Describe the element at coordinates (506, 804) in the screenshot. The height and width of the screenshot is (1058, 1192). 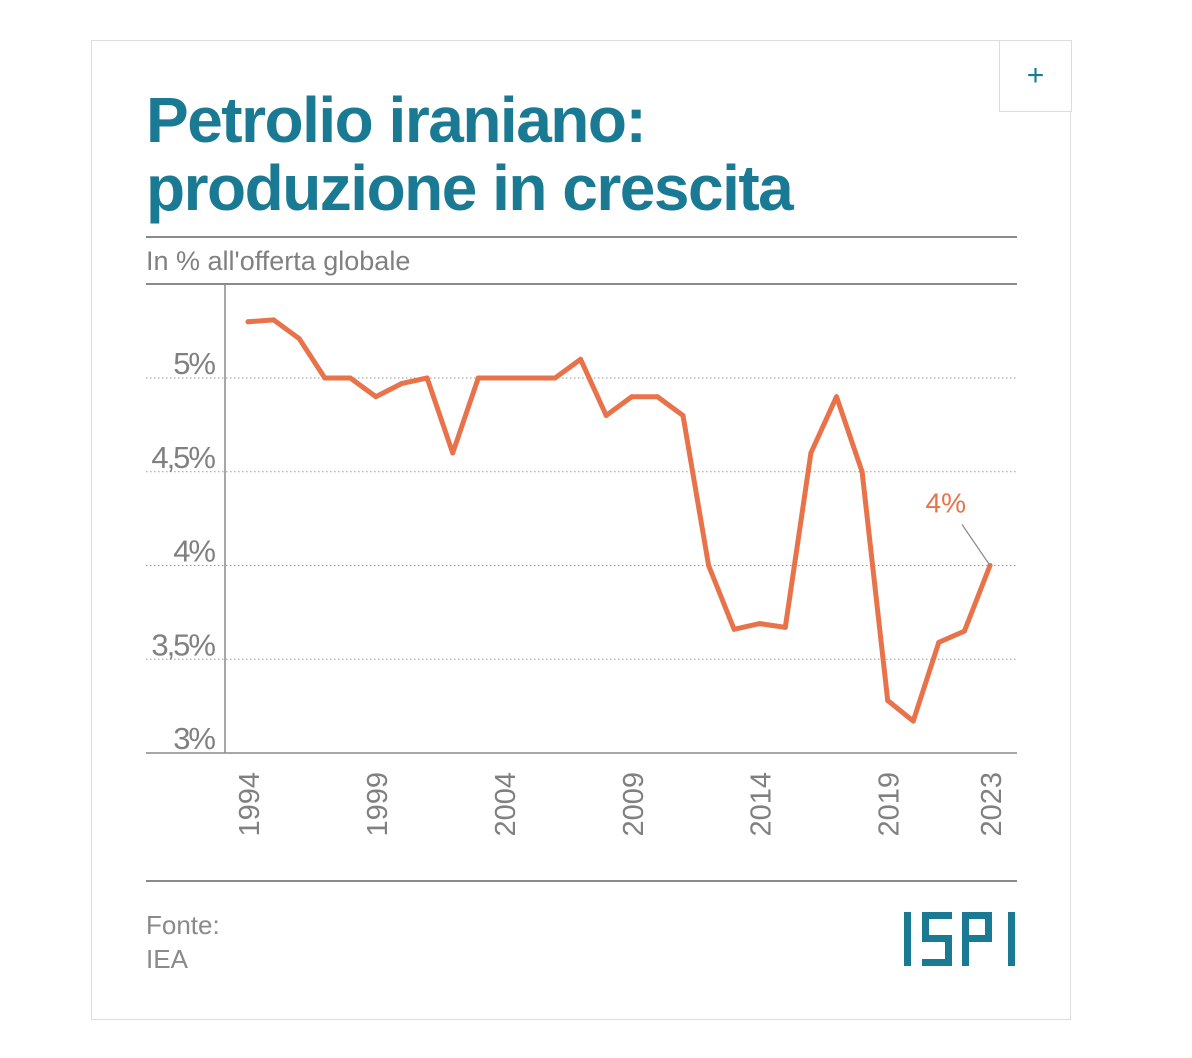
I see `x-tick-label: 2004` at that location.